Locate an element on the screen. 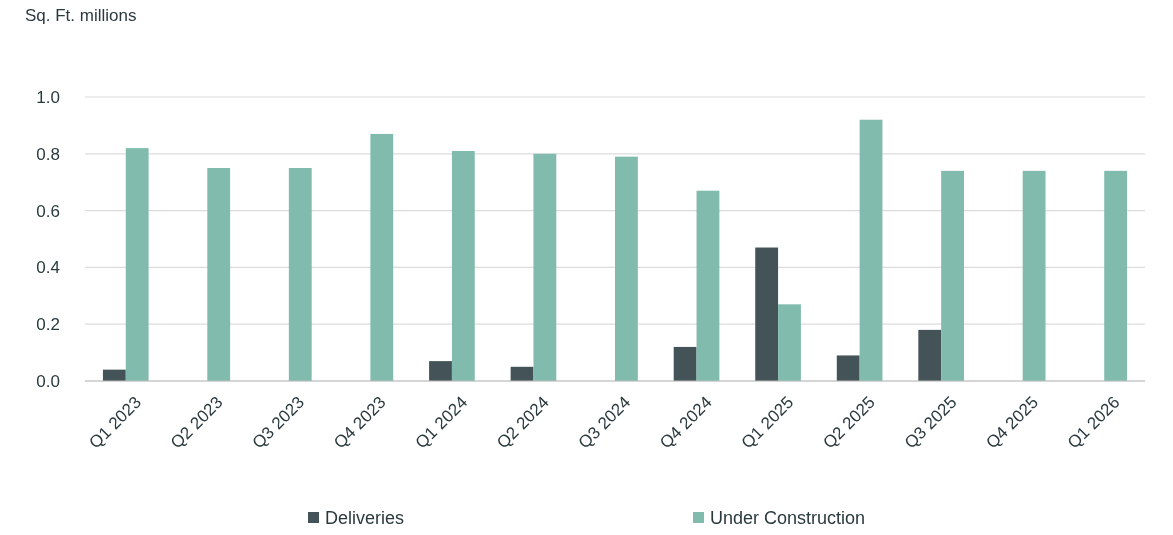 This screenshot has width=1173, height=535. y-tick-label: 0.0 is located at coordinates (48, 381).